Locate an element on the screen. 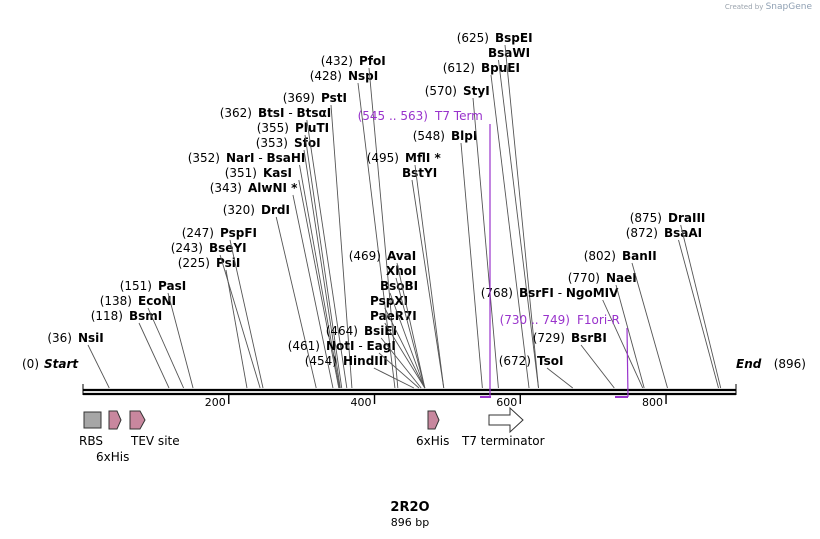 This screenshot has height=539, width=820. enzyme-name: PstI is located at coordinates (334, 98).